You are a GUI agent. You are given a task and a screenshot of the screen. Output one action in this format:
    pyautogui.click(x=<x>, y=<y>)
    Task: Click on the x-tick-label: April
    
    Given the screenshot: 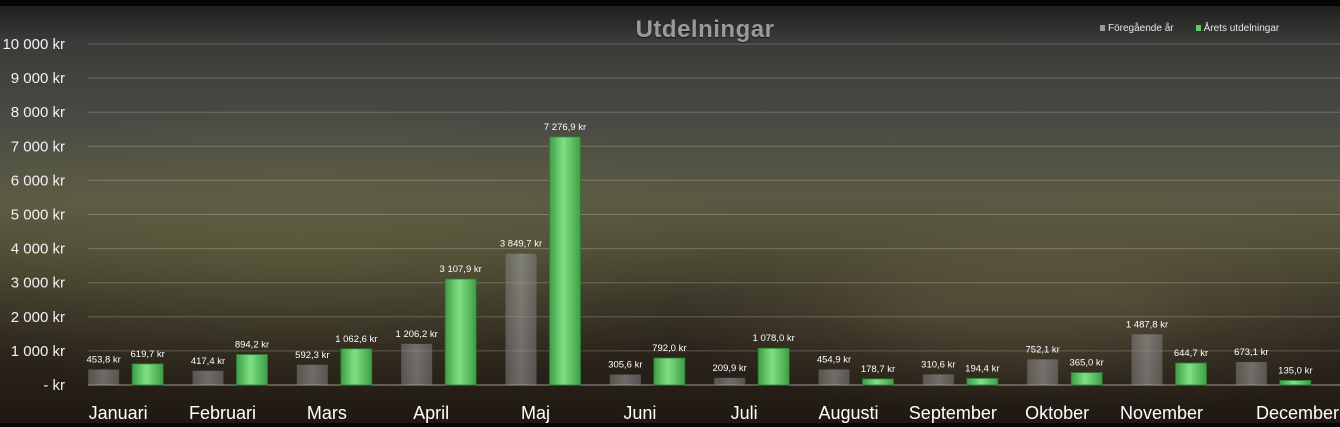 What is the action you would take?
    pyautogui.click(x=431, y=413)
    